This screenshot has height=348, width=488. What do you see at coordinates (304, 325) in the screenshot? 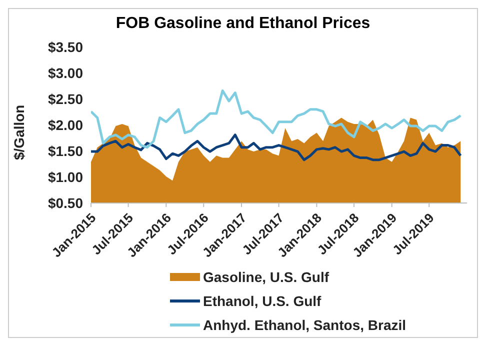
I see `legend-label: Anhyd. Ethanol, Santos, Brazil` at bounding box center [304, 325].